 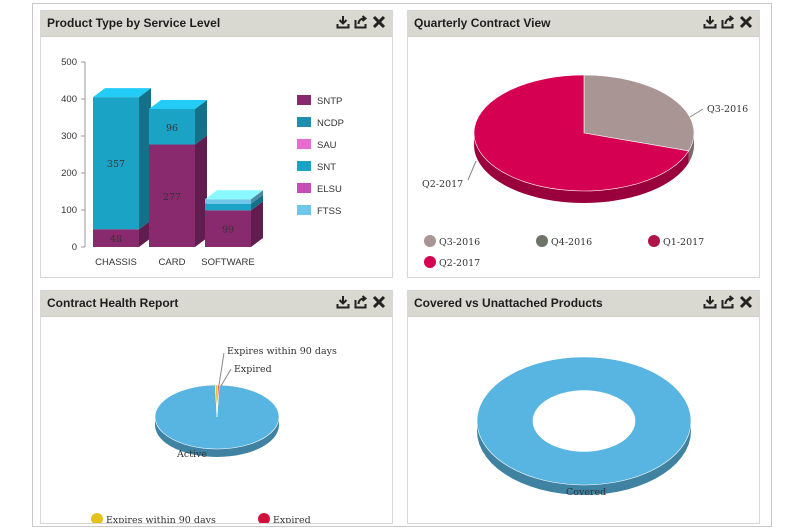 What do you see at coordinates (69, 173) in the screenshot?
I see `y-tick-label: 200` at bounding box center [69, 173].